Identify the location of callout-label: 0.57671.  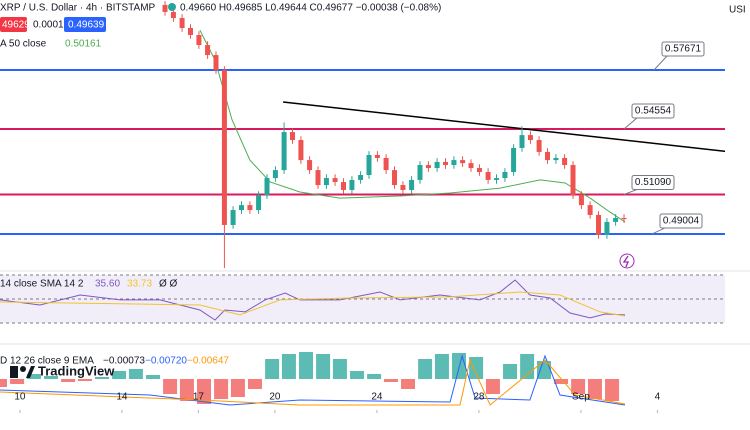
(683, 49).